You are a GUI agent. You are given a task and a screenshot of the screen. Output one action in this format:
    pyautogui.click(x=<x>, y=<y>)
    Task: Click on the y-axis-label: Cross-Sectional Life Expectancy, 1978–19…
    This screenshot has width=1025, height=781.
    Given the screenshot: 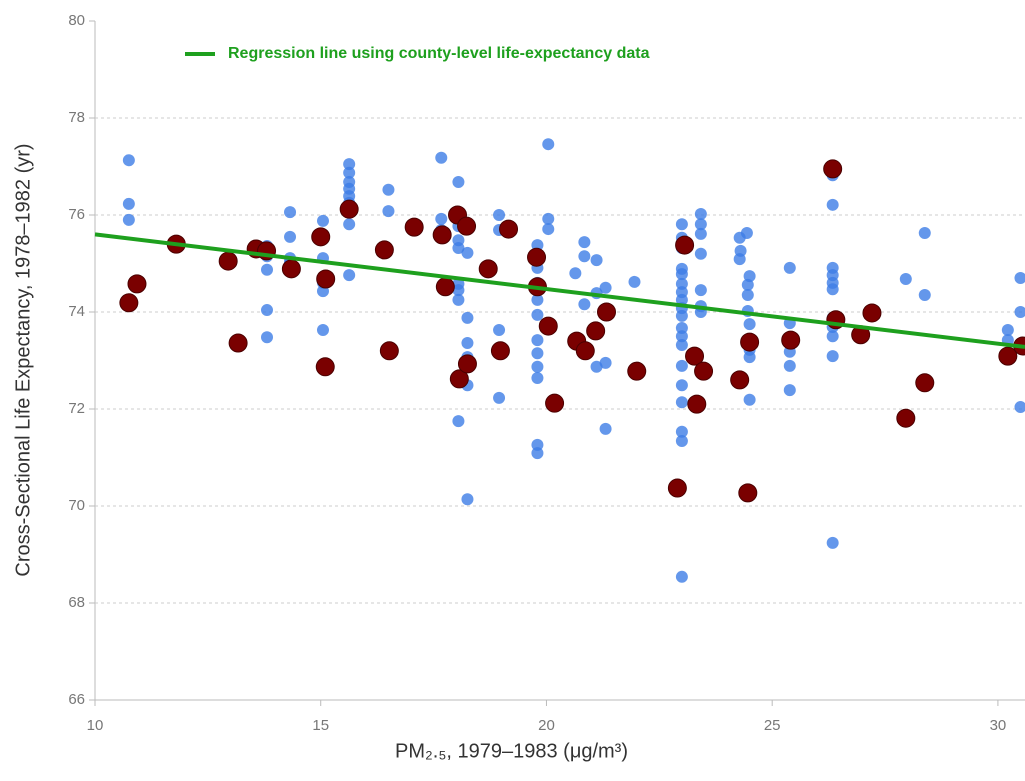 What is the action you would take?
    pyautogui.click(x=23, y=359)
    